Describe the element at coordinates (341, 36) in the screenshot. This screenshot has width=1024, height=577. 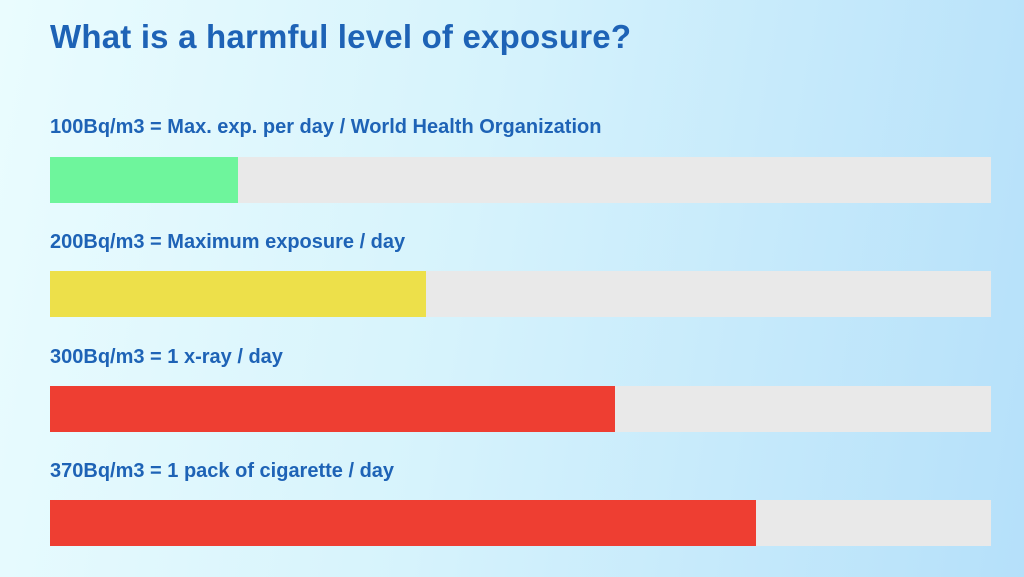
I see `page-title: What is a harmful level of exposure?` at that location.